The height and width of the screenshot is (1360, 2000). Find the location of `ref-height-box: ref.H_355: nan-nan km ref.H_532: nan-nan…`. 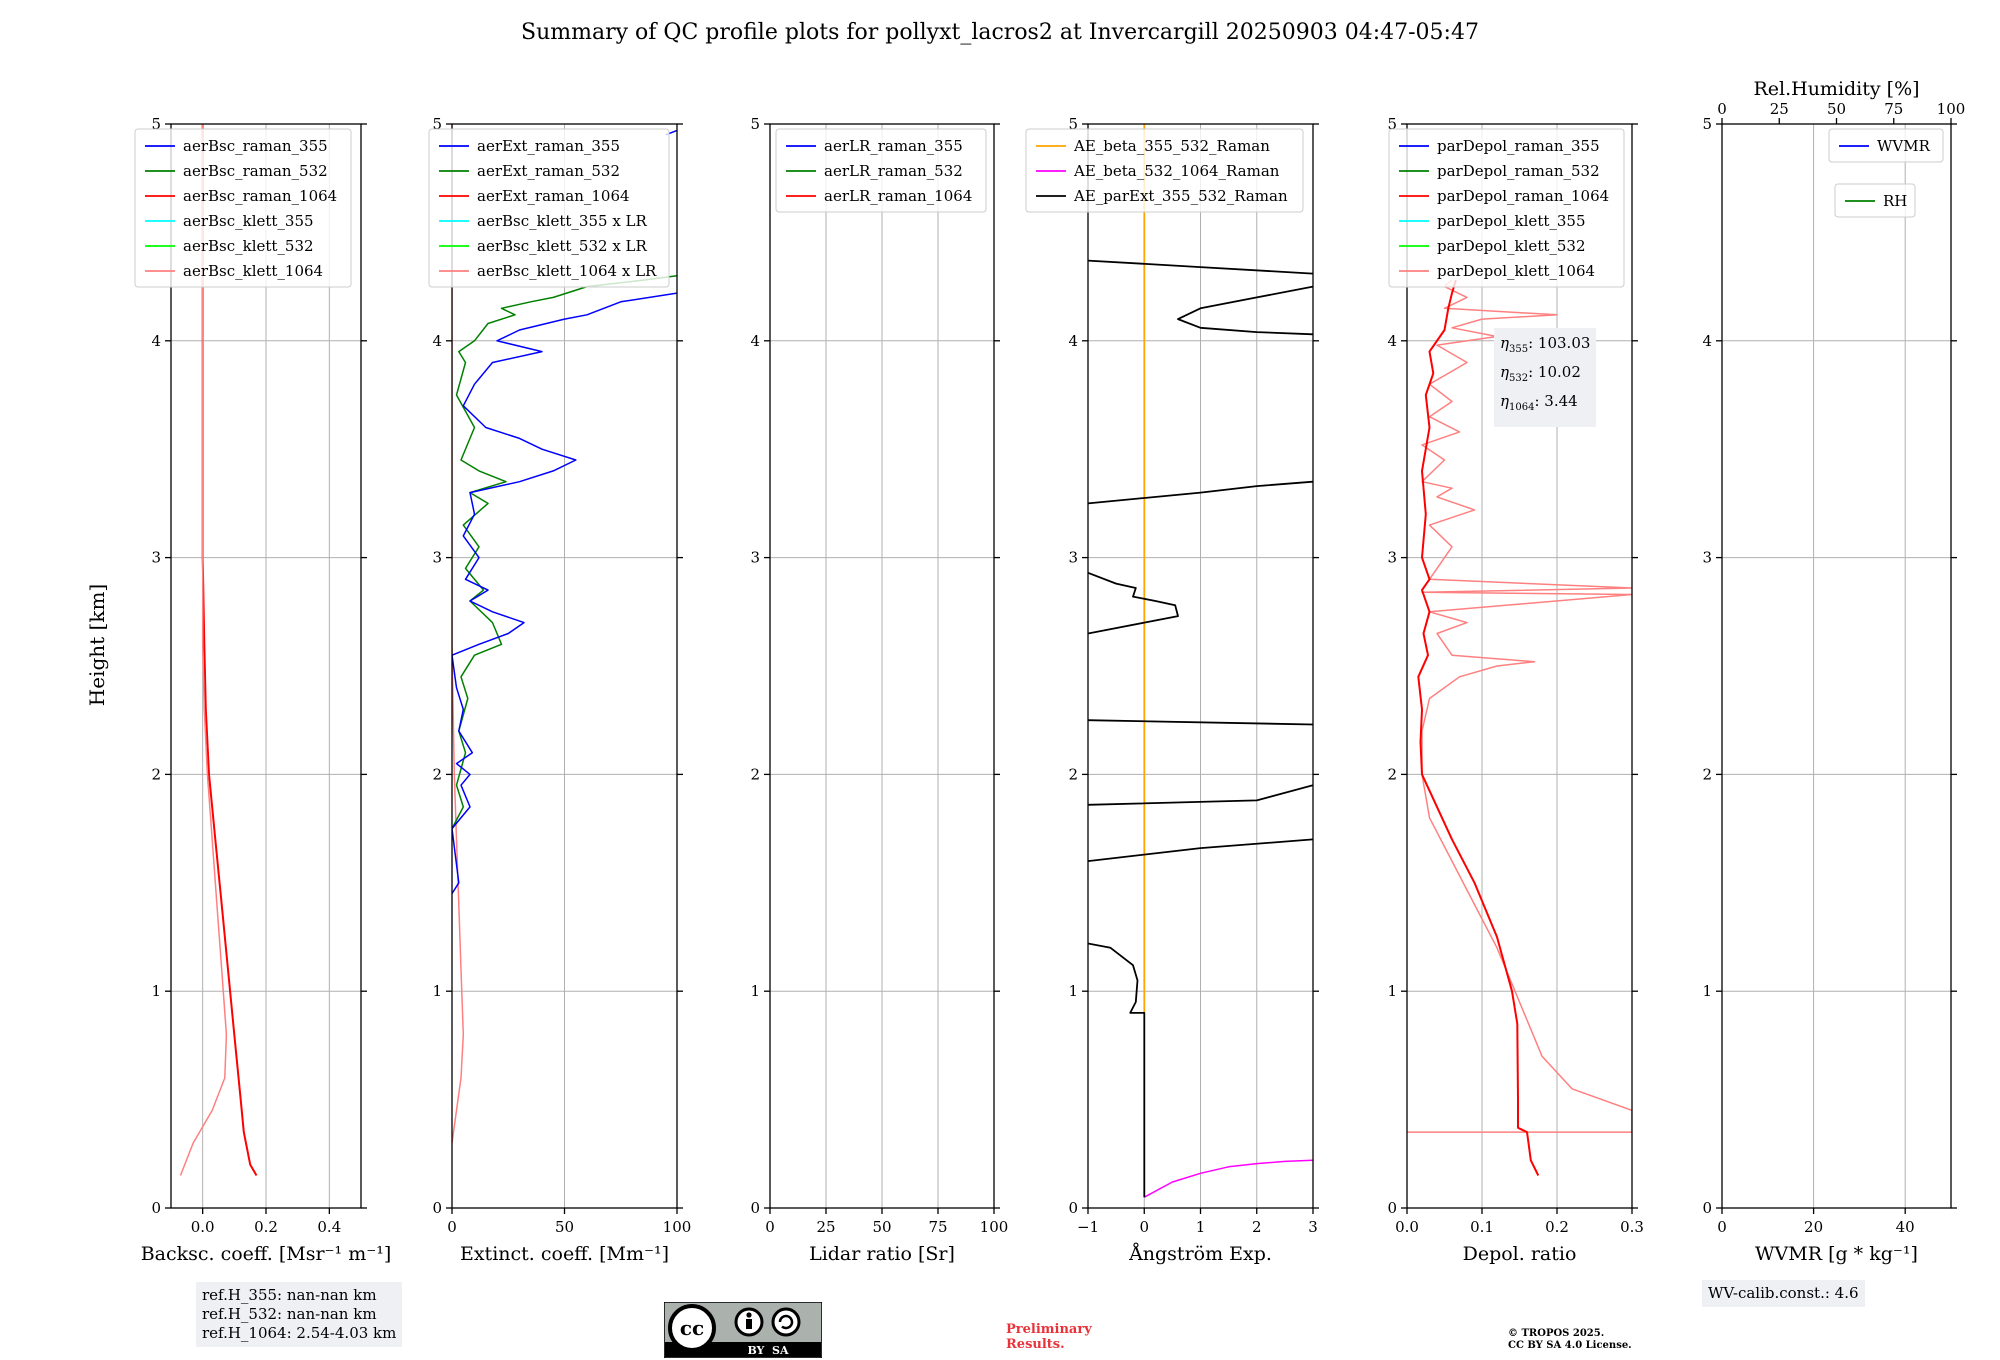

ref-height-box: ref.H_355: nan-nan km ref.H_532: nan-nan… is located at coordinates (299, 1314).